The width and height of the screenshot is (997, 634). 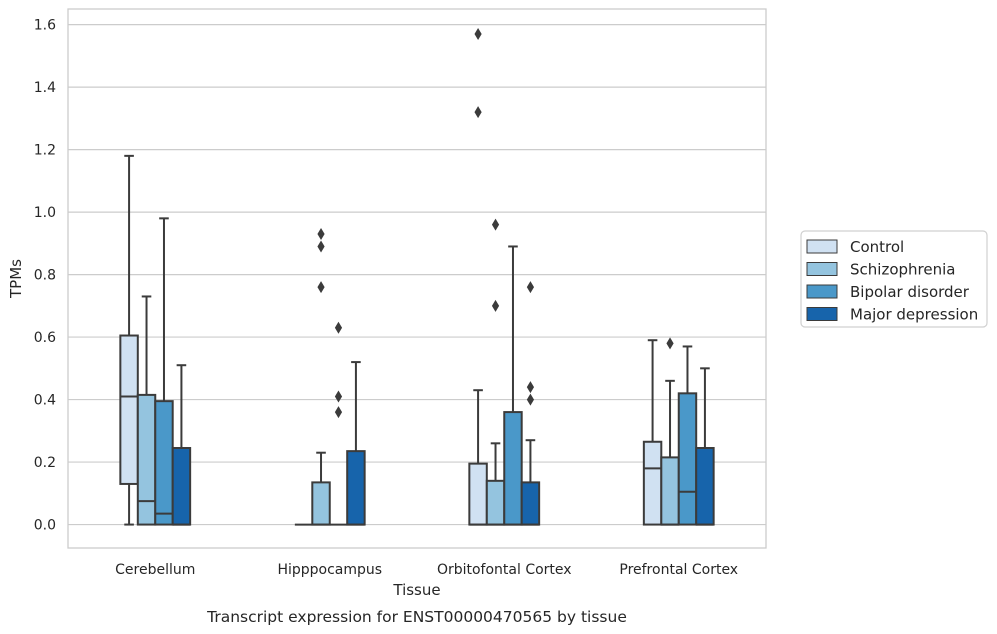 I want to click on y-tick-label: 0.4, so click(x=45, y=401).